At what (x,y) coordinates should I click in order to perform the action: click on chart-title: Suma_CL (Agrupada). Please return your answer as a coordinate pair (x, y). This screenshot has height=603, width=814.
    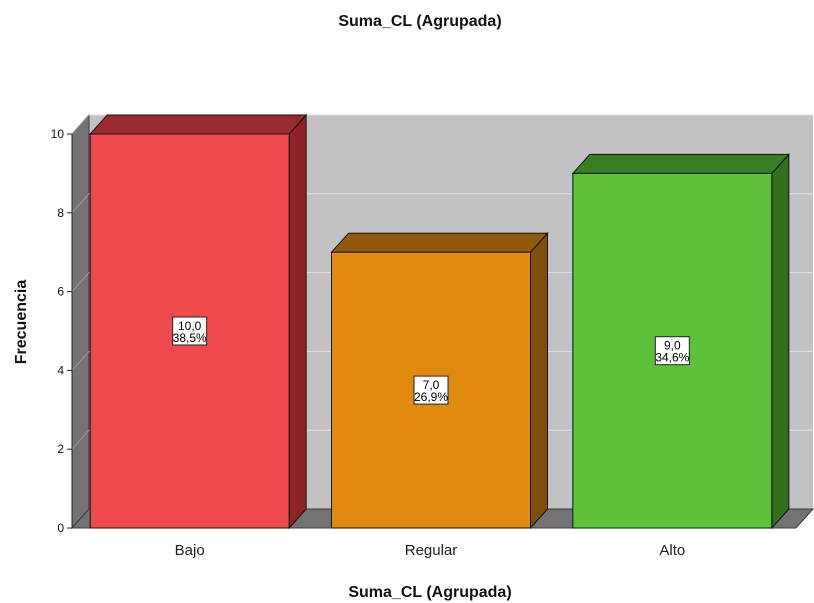
    Looking at the image, I should click on (419, 21).